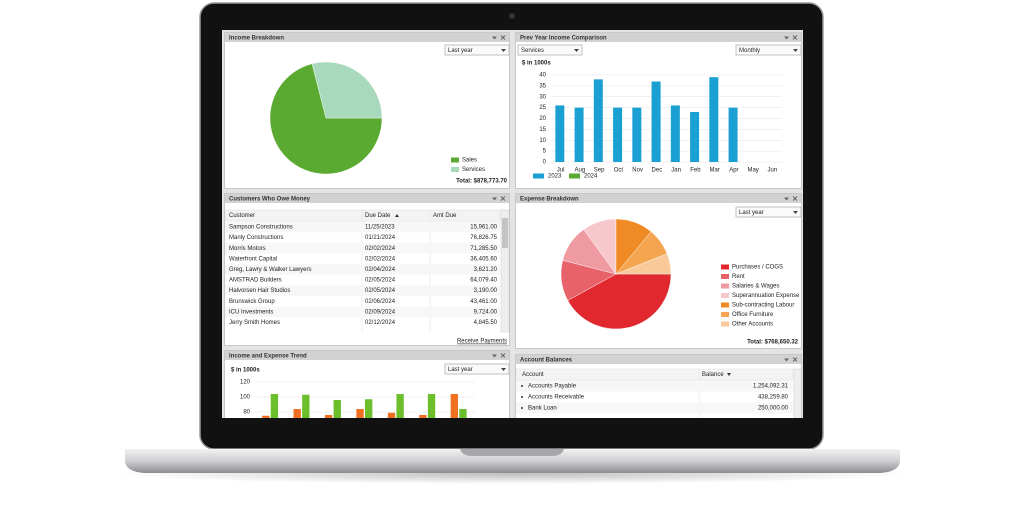 The image size is (1024, 530). Describe the element at coordinates (512, 16) in the screenshot. I see `camera` at that location.